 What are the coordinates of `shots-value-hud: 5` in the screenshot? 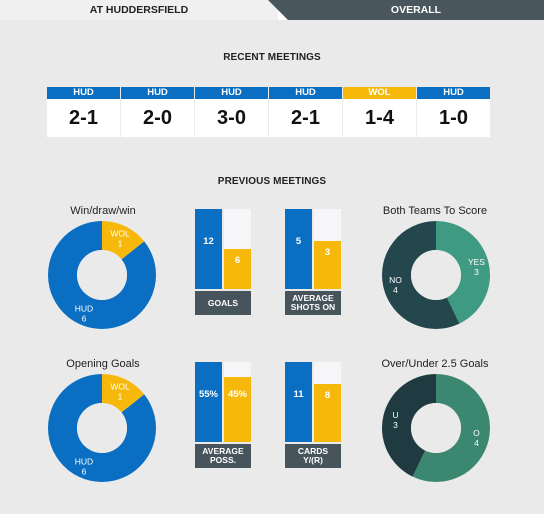 It's located at (298, 241).